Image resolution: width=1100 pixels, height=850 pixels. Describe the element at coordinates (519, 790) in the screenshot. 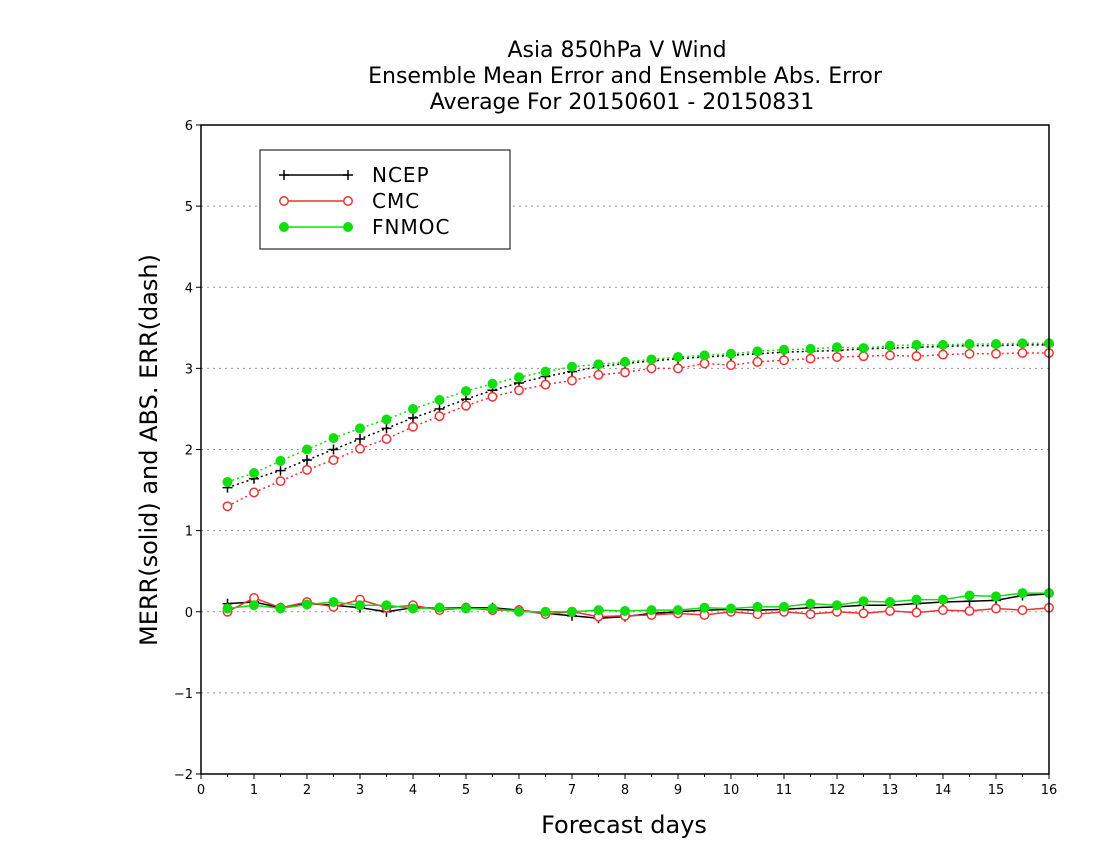

I see `x-tick-label: 6` at that location.